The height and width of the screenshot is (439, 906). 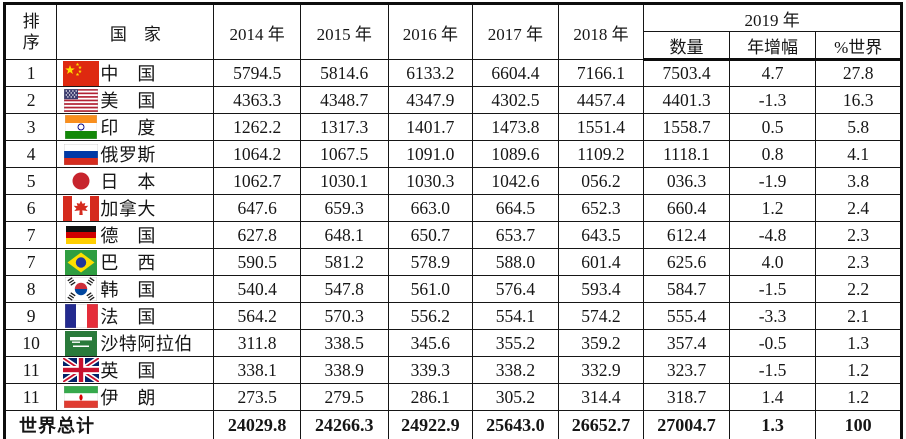 What do you see at coordinates (344, 73) in the screenshot?
I see `year-value-cell: 5814.6` at bounding box center [344, 73].